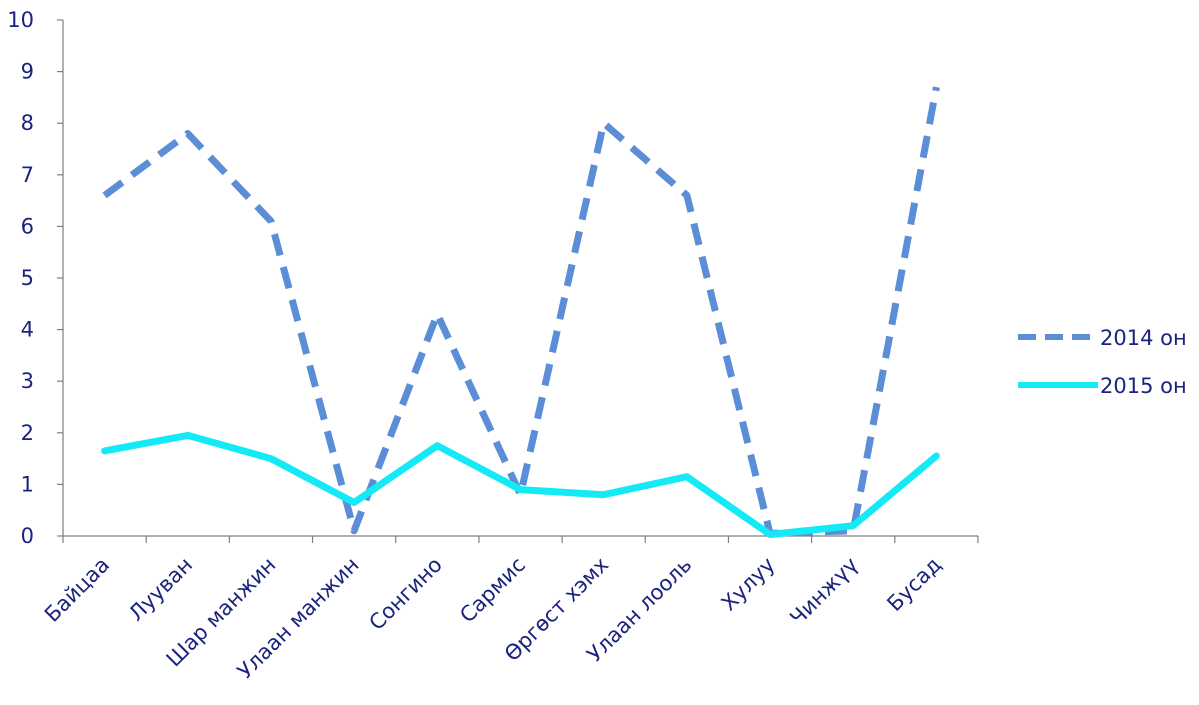 The image size is (1199, 705). Describe the element at coordinates (27, 433) in the screenshot. I see `y-tick-label: 2` at that location.